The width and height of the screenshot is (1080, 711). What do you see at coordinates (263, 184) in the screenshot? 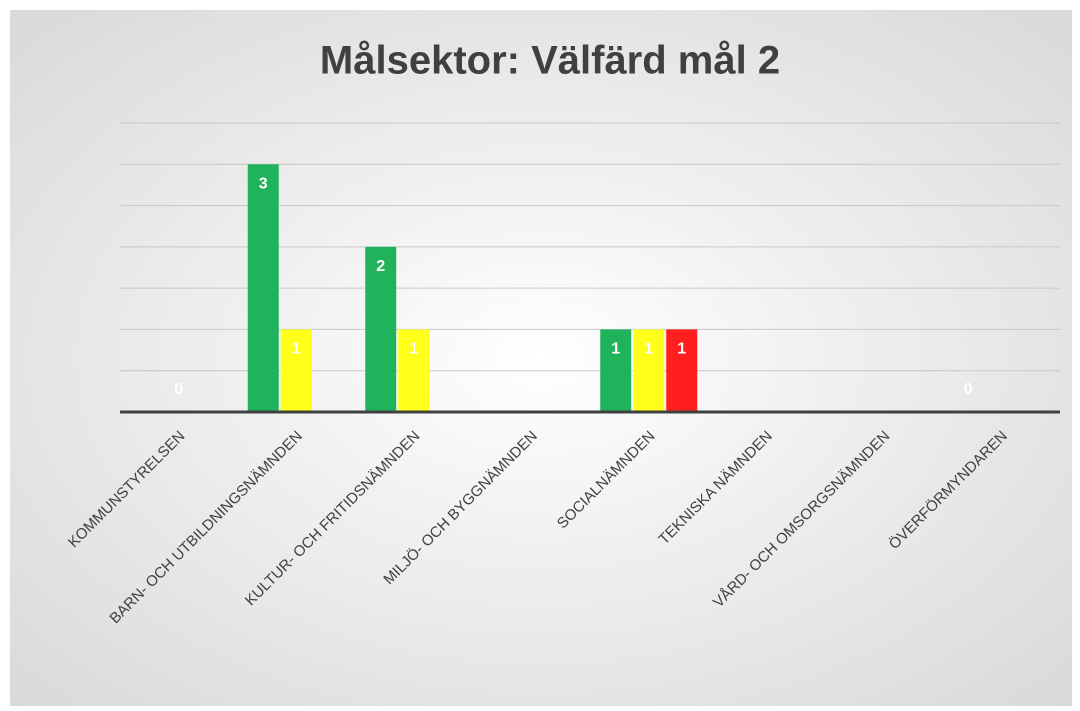
I see `data-label: 3` at bounding box center [263, 184].